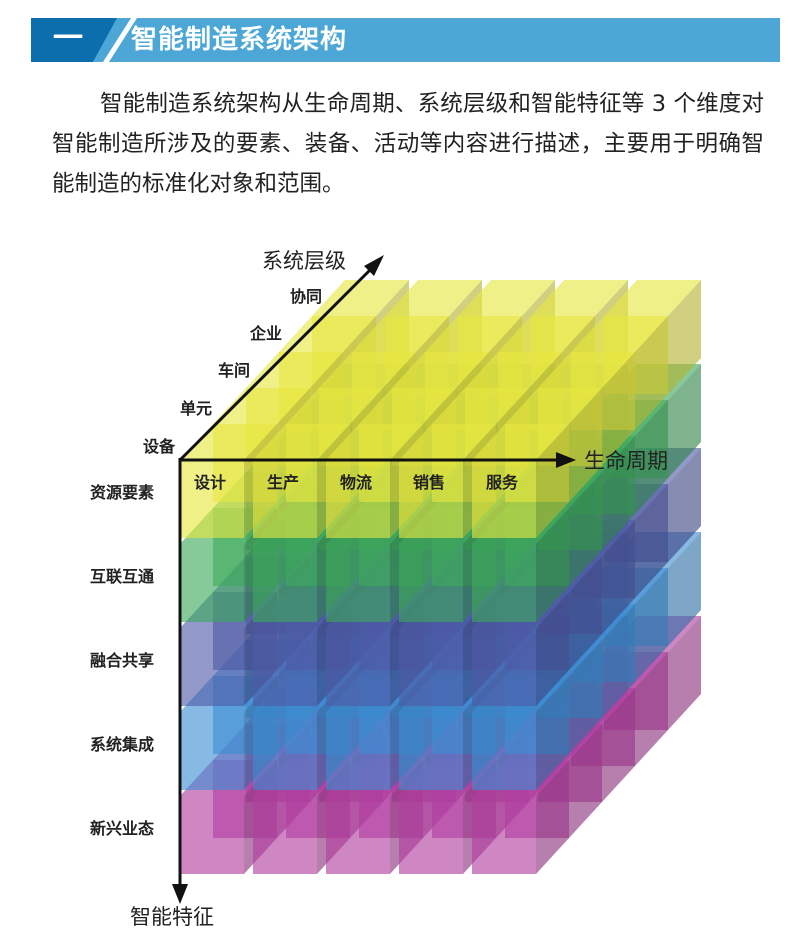  I want to click on lifecycle-axis-label: 生命周期, so click(626, 461).